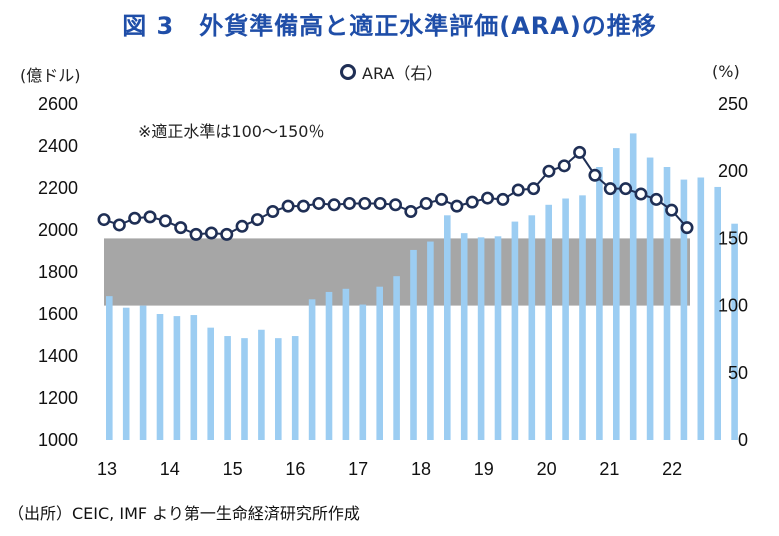  Describe the element at coordinates (421, 469) in the screenshot. I see `x-tick-label: 18` at that location.